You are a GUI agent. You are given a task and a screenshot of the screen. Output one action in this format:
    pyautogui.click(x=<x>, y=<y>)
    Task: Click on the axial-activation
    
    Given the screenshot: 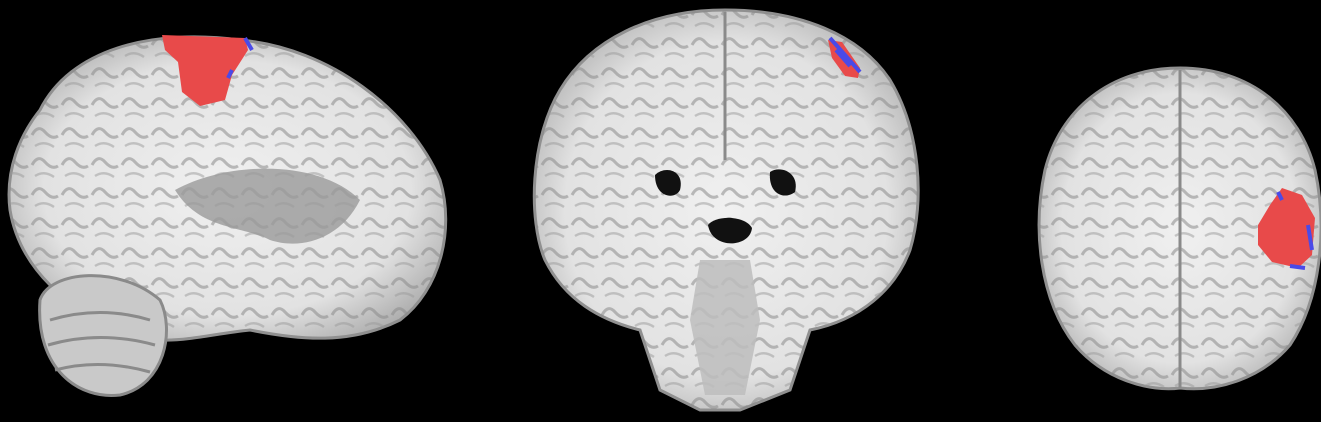 What is the action you would take?
    pyautogui.click(x=1286, y=228)
    